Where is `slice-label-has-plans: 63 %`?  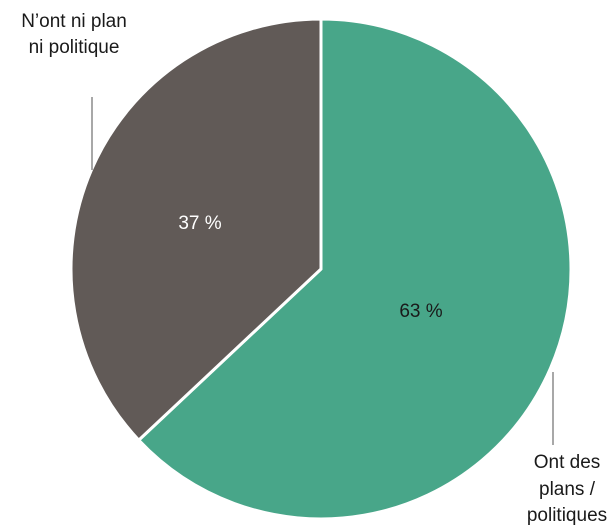 slice-label-has-plans: 63 % is located at coordinates (420, 311).